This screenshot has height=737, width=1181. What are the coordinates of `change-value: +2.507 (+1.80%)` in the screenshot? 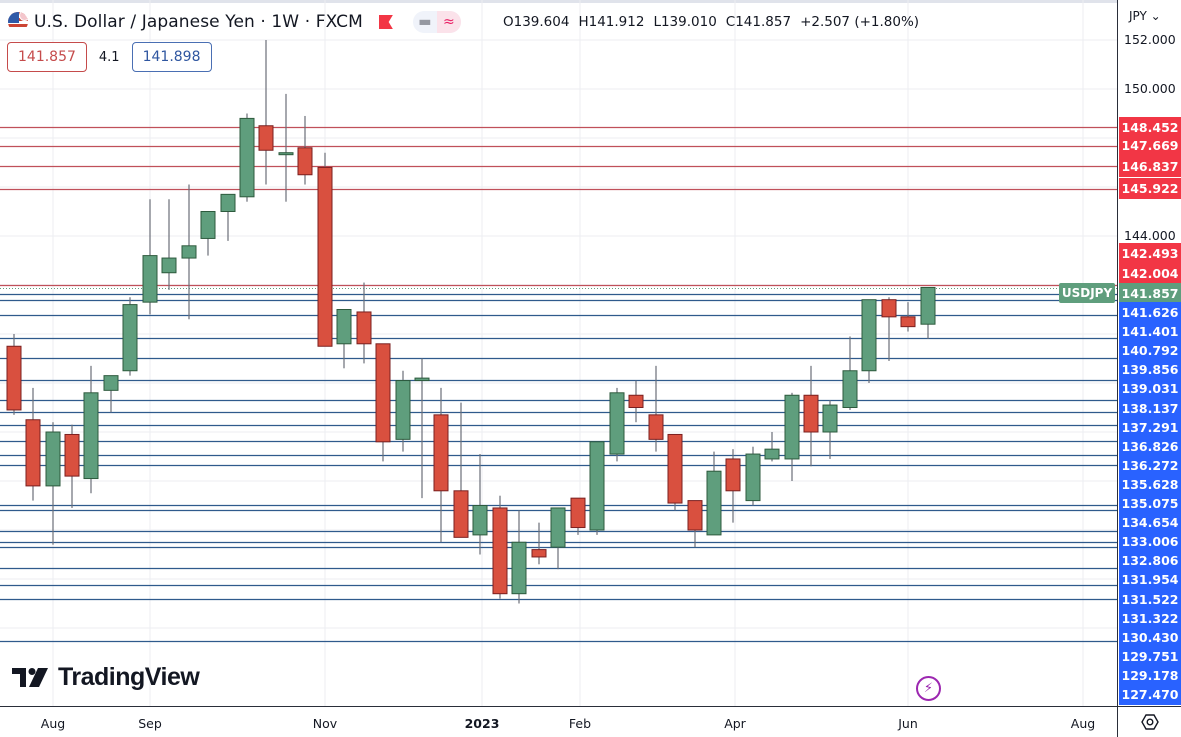 It's located at (860, 22).